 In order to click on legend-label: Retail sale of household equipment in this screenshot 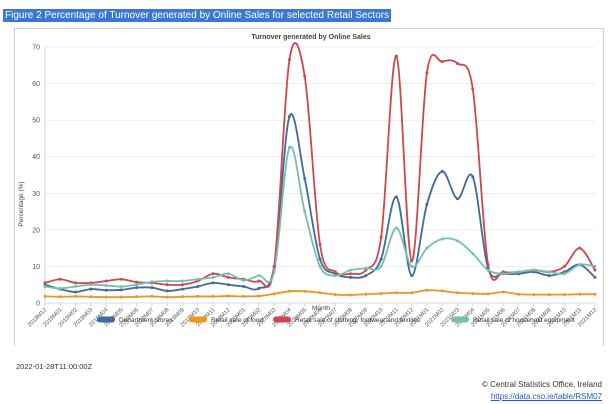, I will do `click(524, 320)`.